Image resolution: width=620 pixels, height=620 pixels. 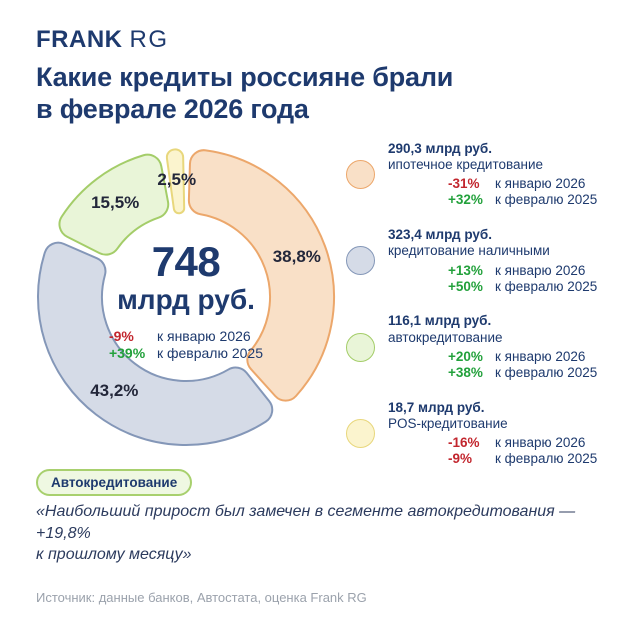 I want to click on legend-mom-row: -31% к январю 2026, so click(x=522, y=184).